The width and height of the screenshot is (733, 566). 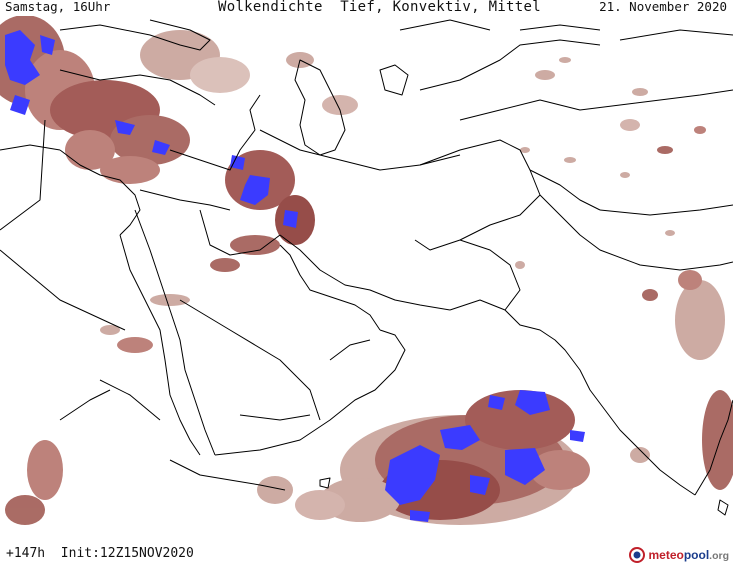 What do you see at coordinates (666, 555) in the screenshot?
I see `logo-text-meteo: meteo` at bounding box center [666, 555].